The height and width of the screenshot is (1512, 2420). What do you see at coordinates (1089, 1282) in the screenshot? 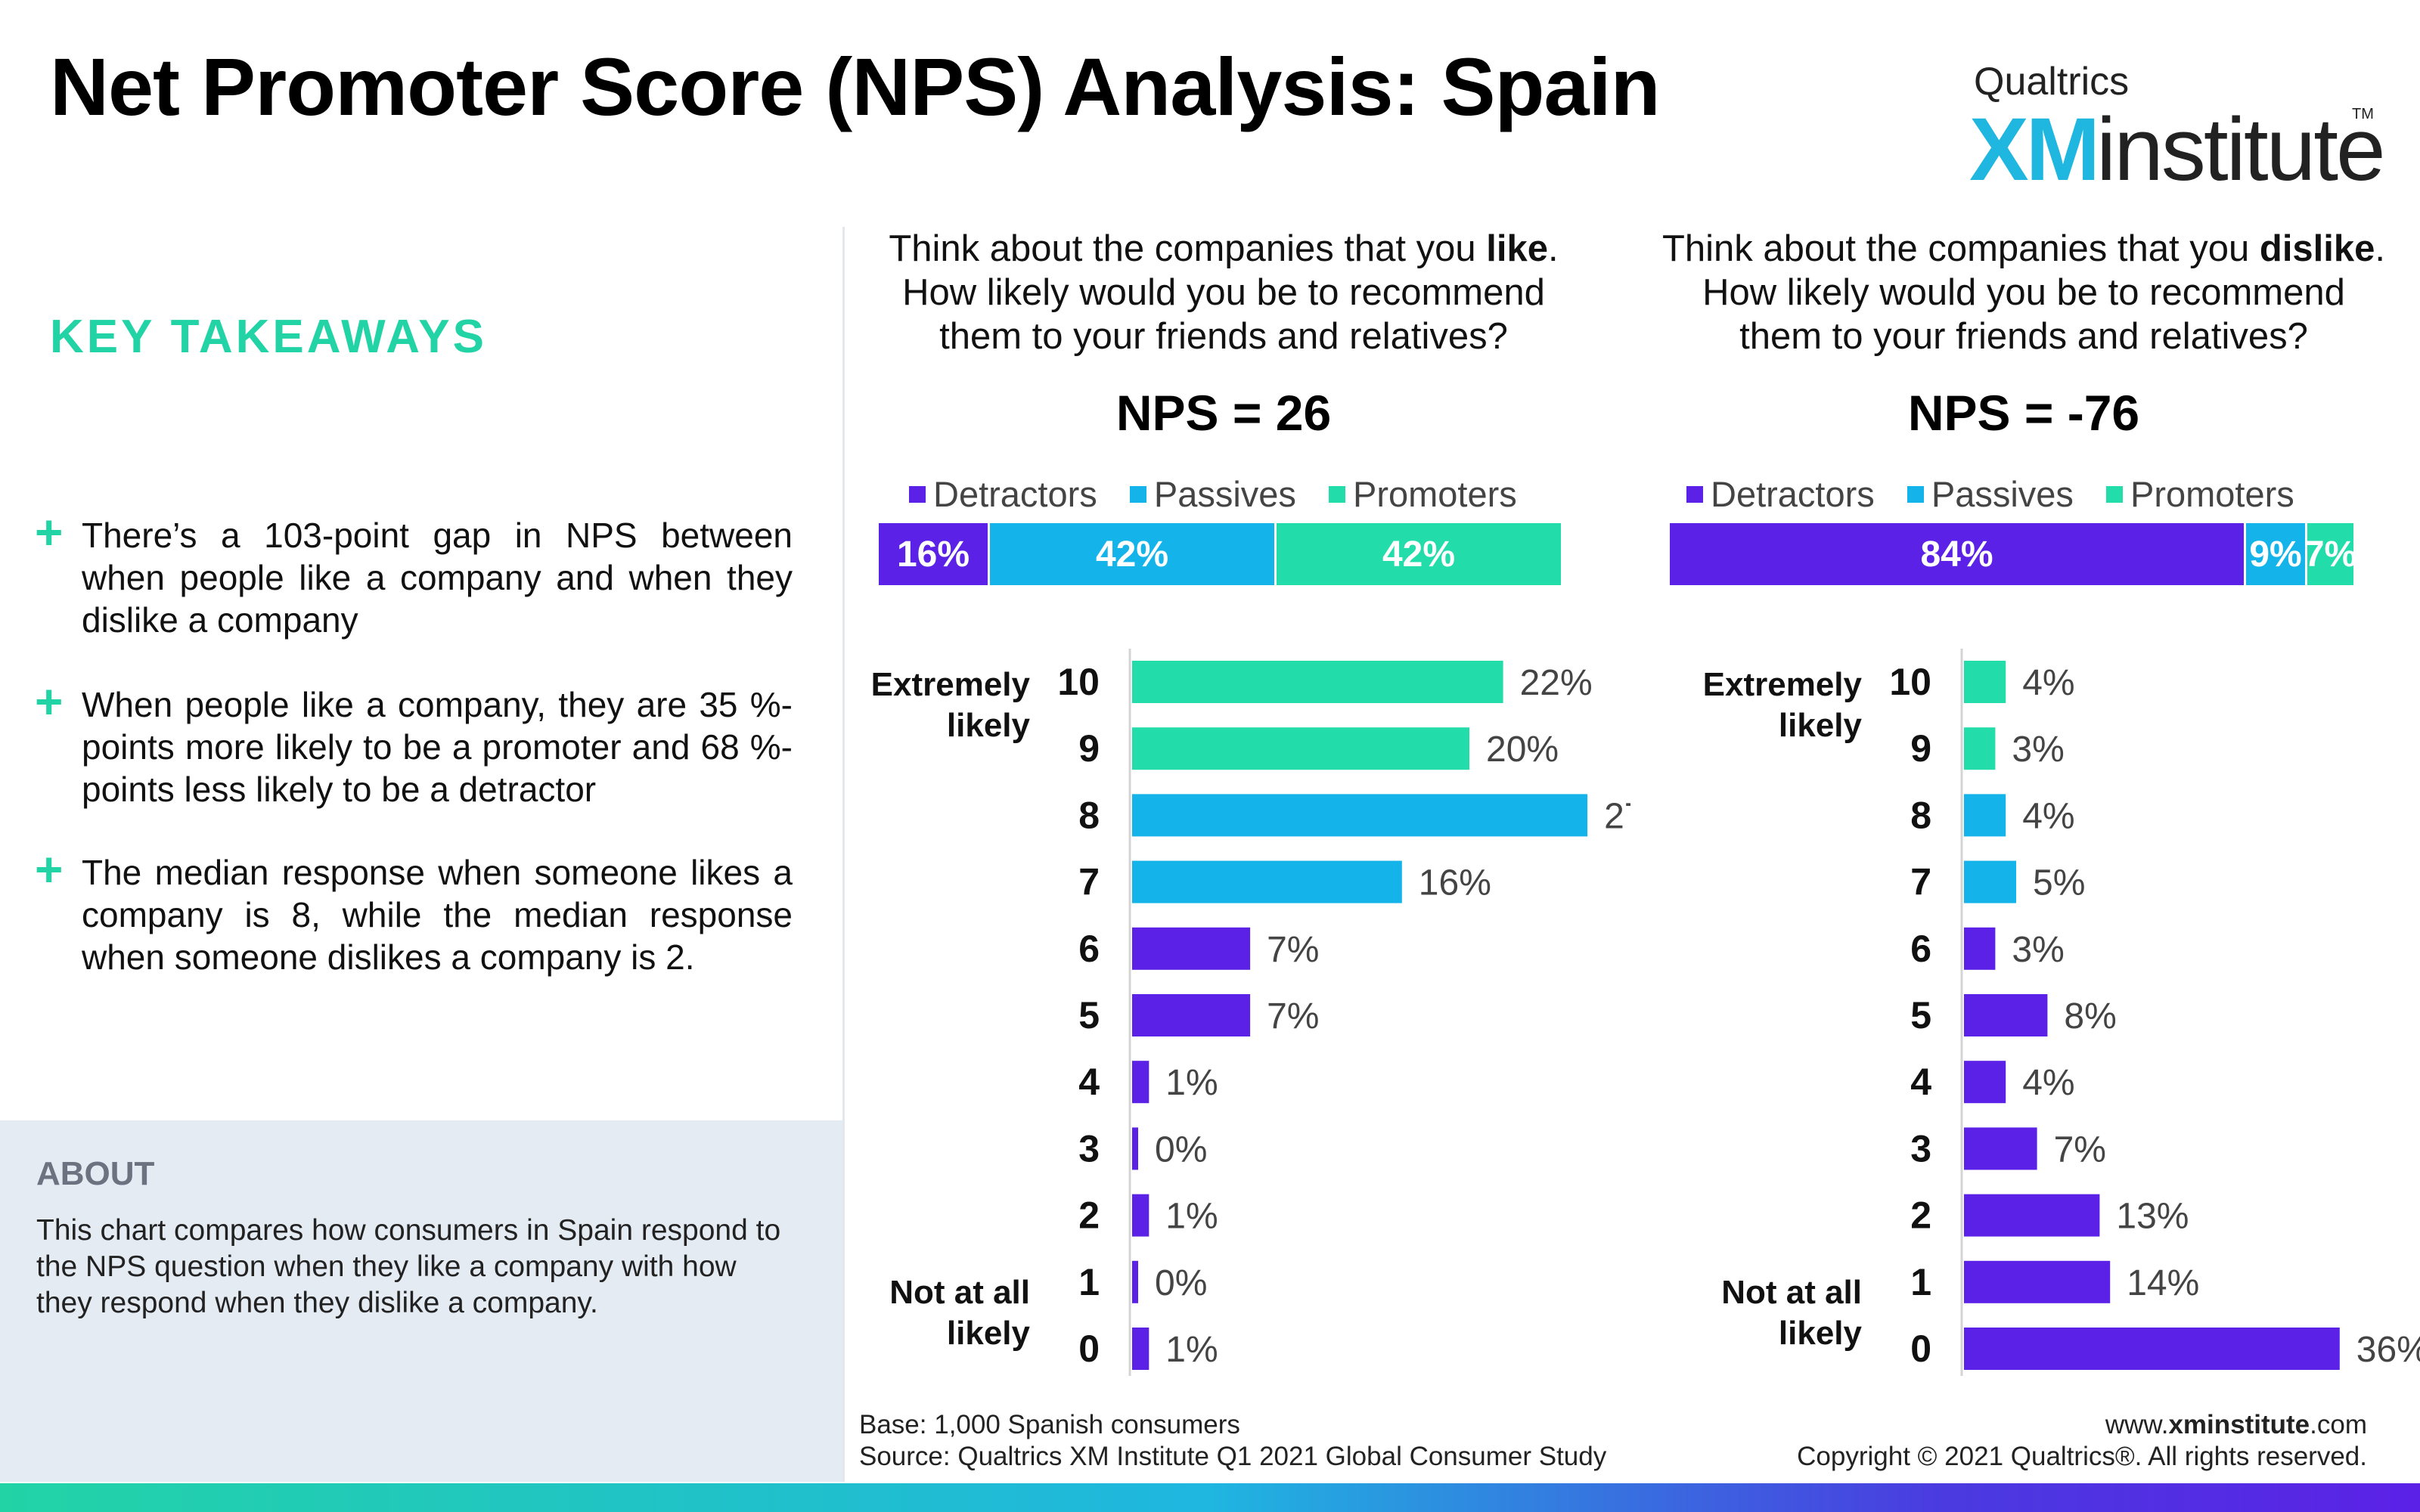
I see `tick-label-1: 1` at bounding box center [1089, 1282].